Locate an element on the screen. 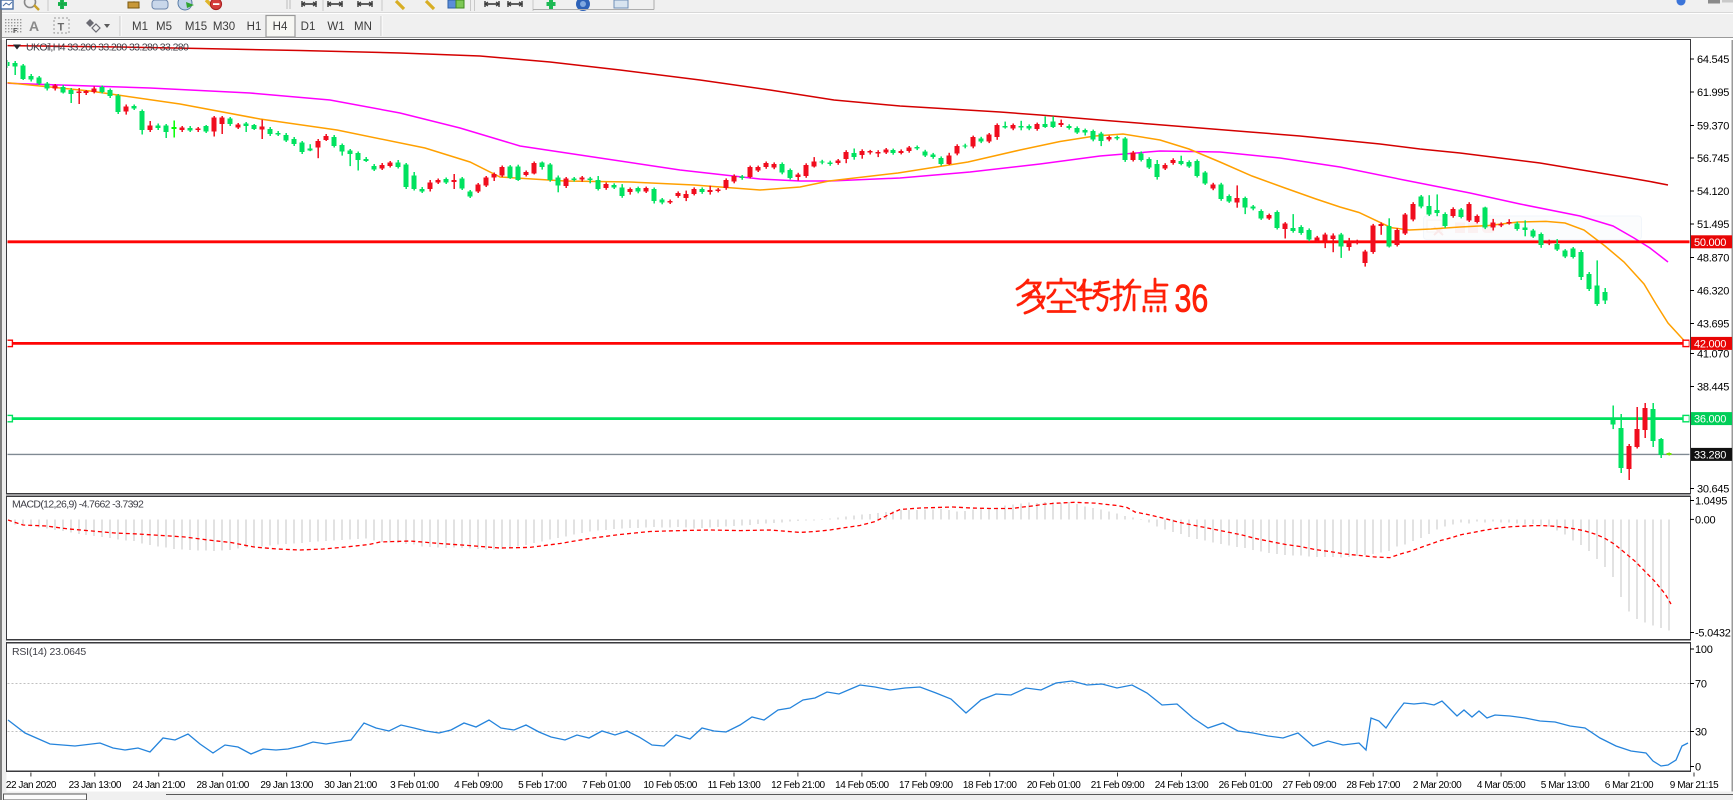  svg-text: 30 Jan 21:00 is located at coordinates (350, 785).